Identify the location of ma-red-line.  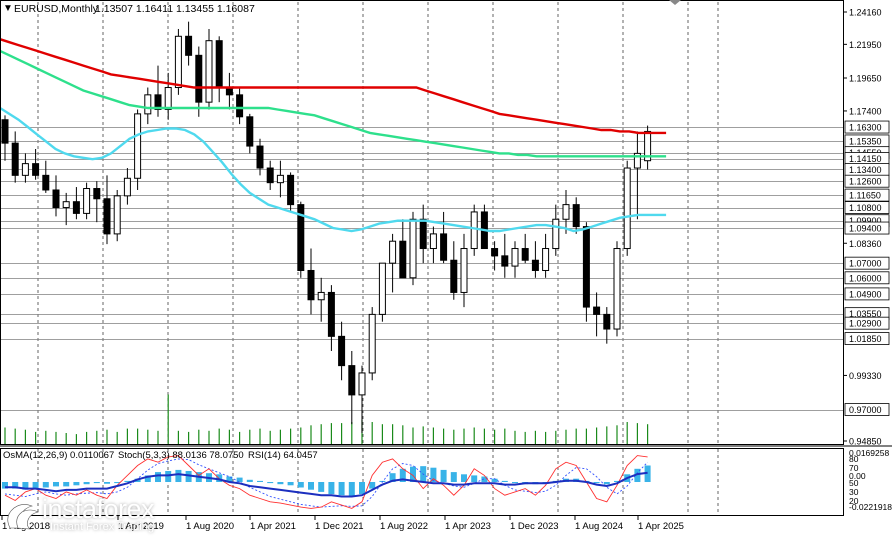
(333, 86).